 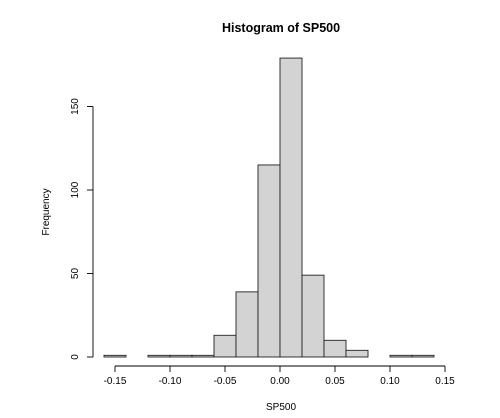 I want to click on x-tick-label: -0.05, so click(x=225, y=381).